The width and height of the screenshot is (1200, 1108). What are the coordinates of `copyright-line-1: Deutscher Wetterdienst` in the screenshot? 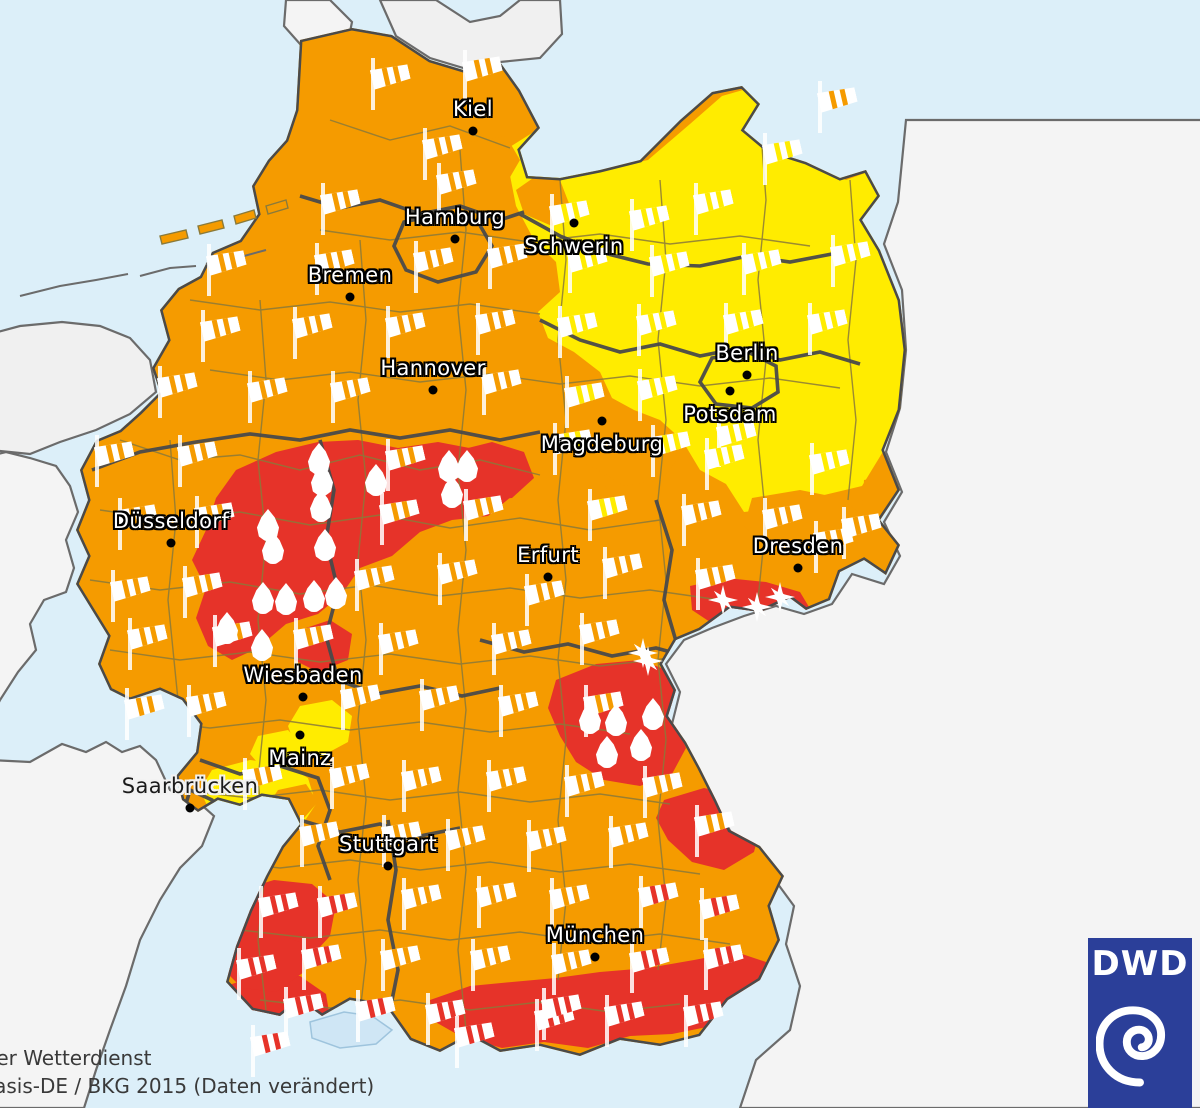 It's located at (76, 1058).